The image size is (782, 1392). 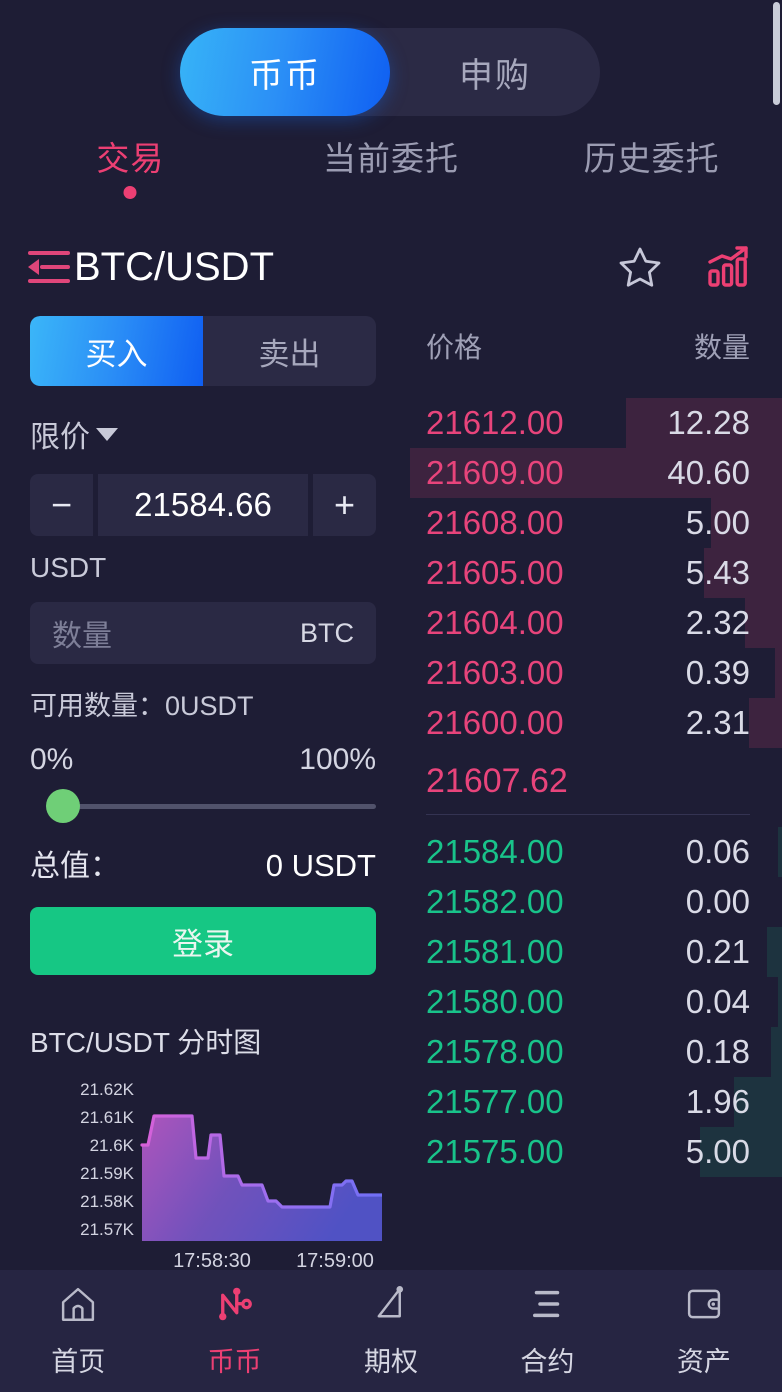 I want to click on mini-chart: BTC/USDT 分时图 21.62K, so click(x=206, y=1148).